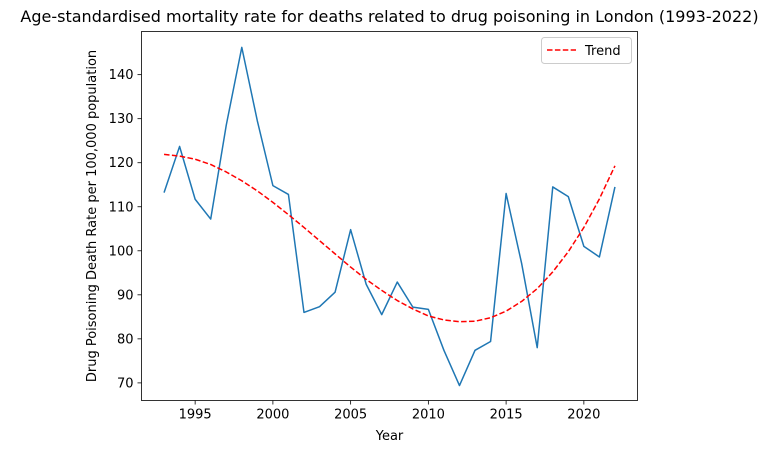 The width and height of the screenshot is (774, 451). Describe the element at coordinates (125, 383) in the screenshot. I see `y-tick-label: 70` at that location.